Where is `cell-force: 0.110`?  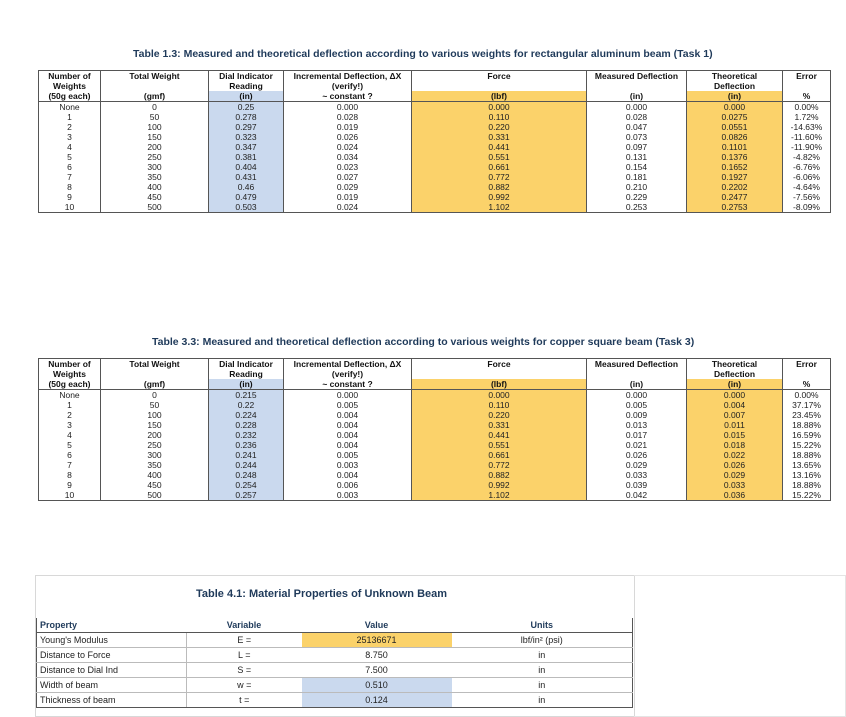
cell-force: 0.110 is located at coordinates (499, 117).